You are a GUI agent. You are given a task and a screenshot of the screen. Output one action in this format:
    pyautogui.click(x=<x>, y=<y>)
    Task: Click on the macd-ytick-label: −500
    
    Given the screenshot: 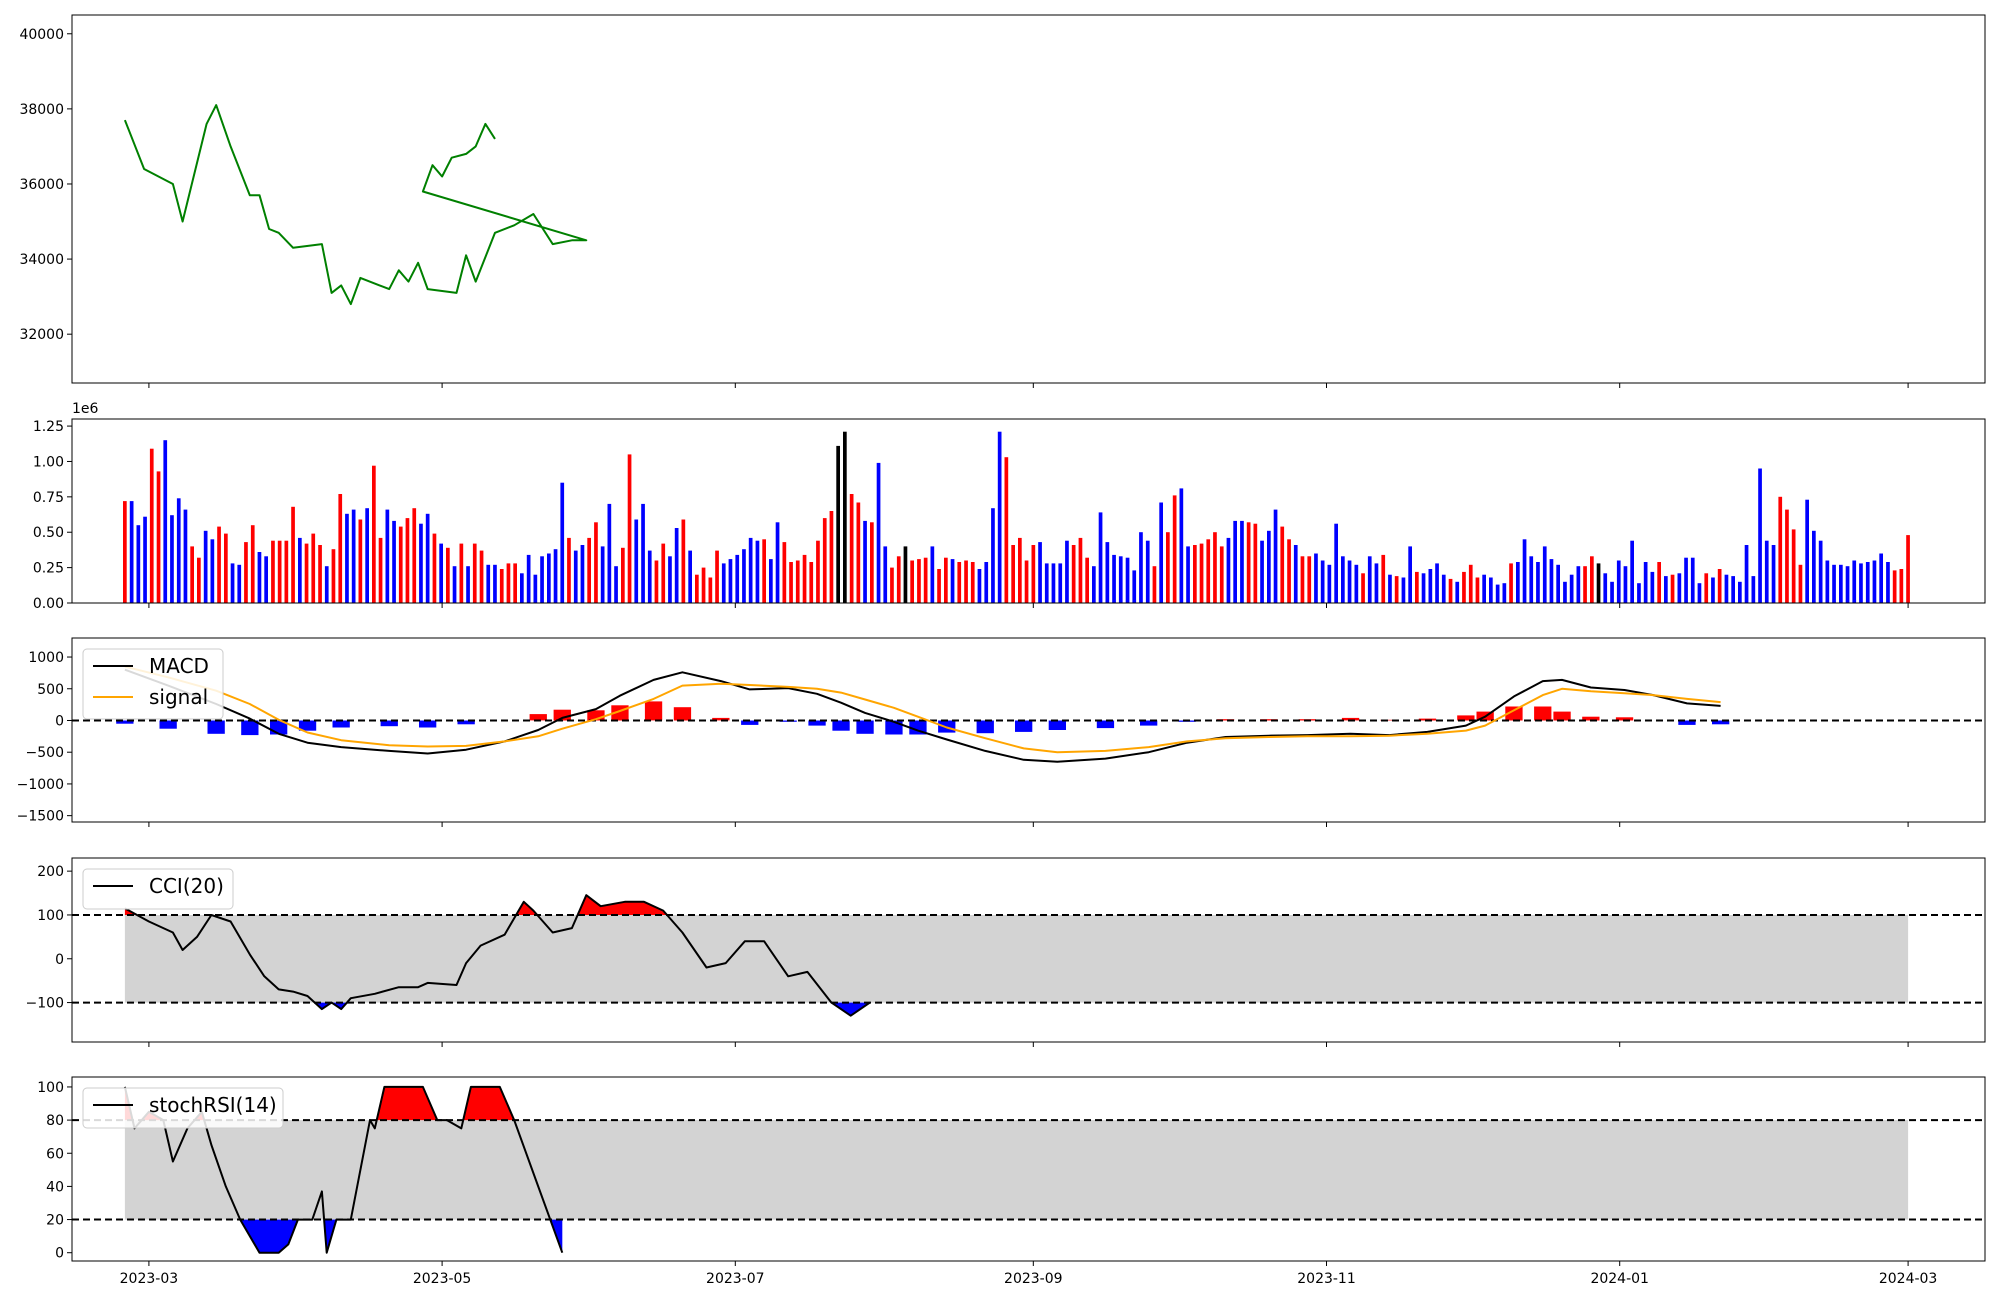 What is the action you would take?
    pyautogui.click(x=45, y=753)
    